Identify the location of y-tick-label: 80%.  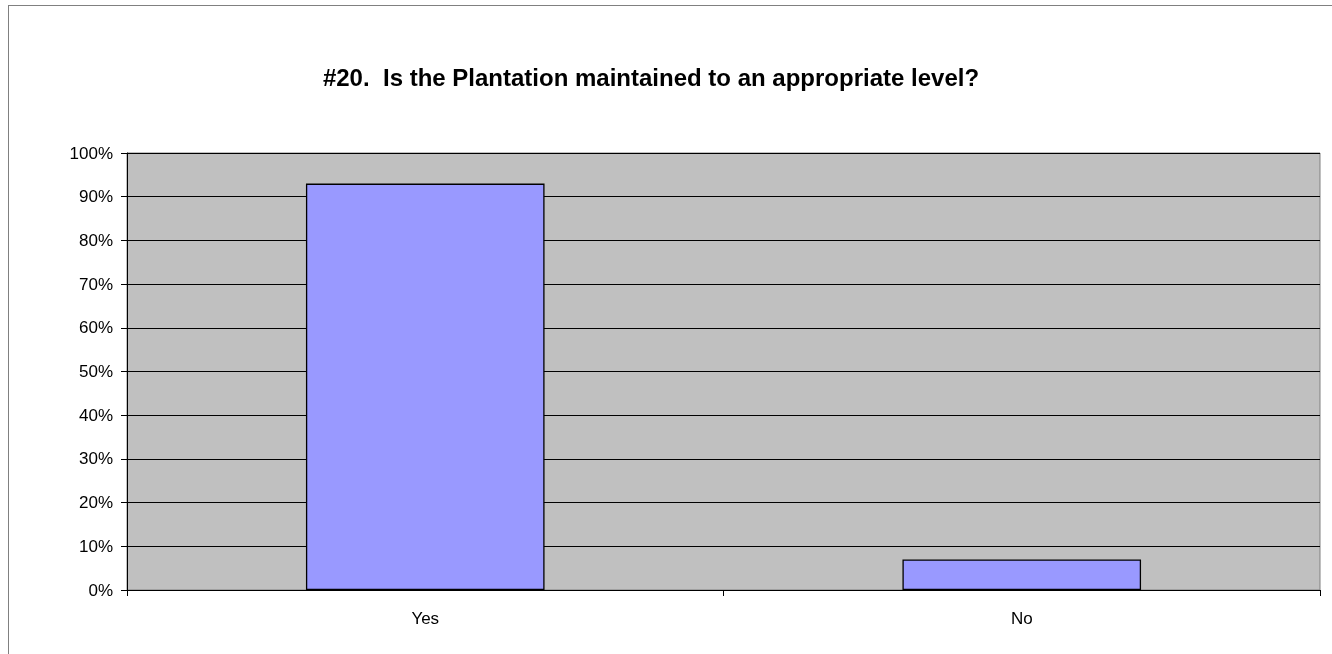
(95, 240).